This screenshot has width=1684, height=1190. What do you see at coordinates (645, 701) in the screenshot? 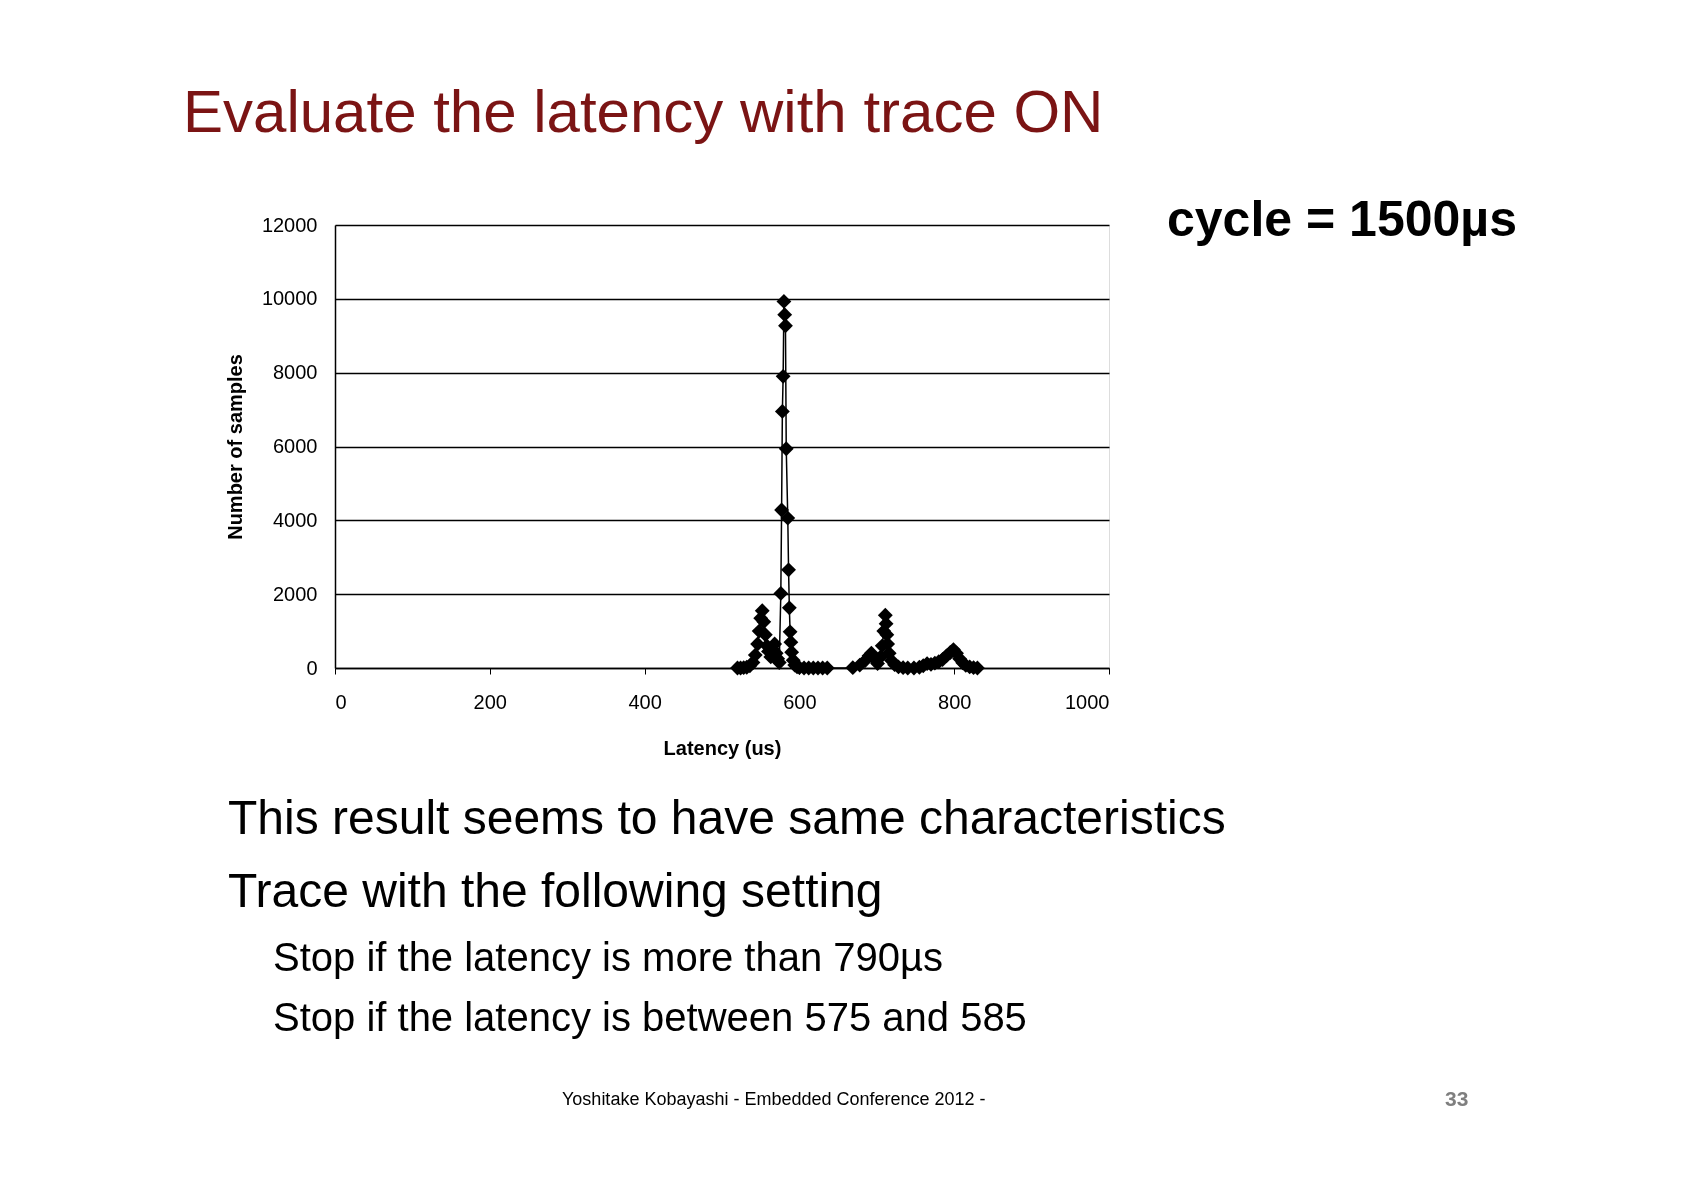
I see `x-tick-label: 400` at bounding box center [645, 701].